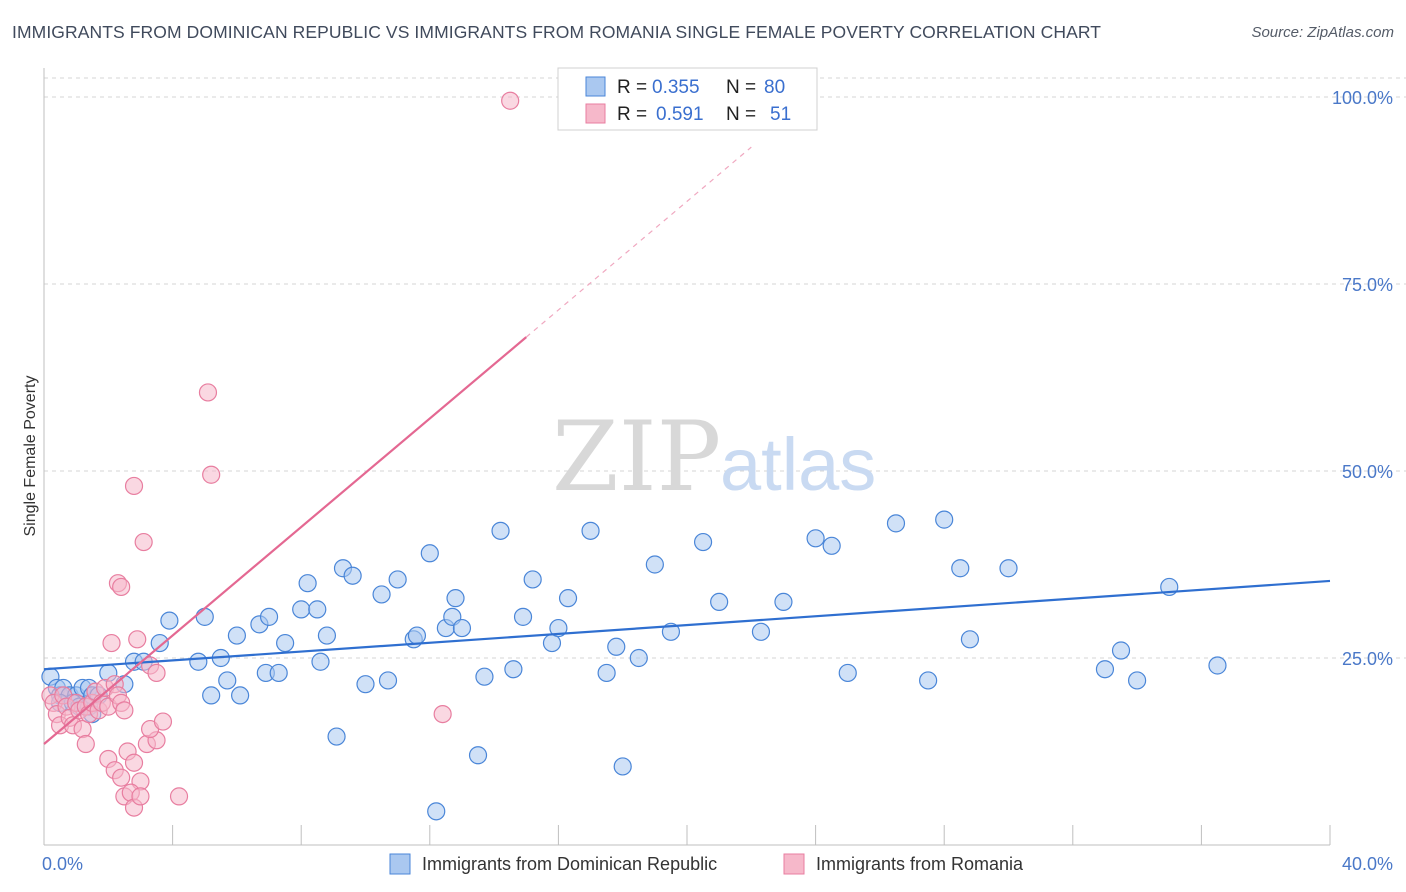 This screenshot has width=1406, height=892. What do you see at coordinates (595, 113) in the screenshot?
I see `legend-swatch-pink` at bounding box center [595, 113].